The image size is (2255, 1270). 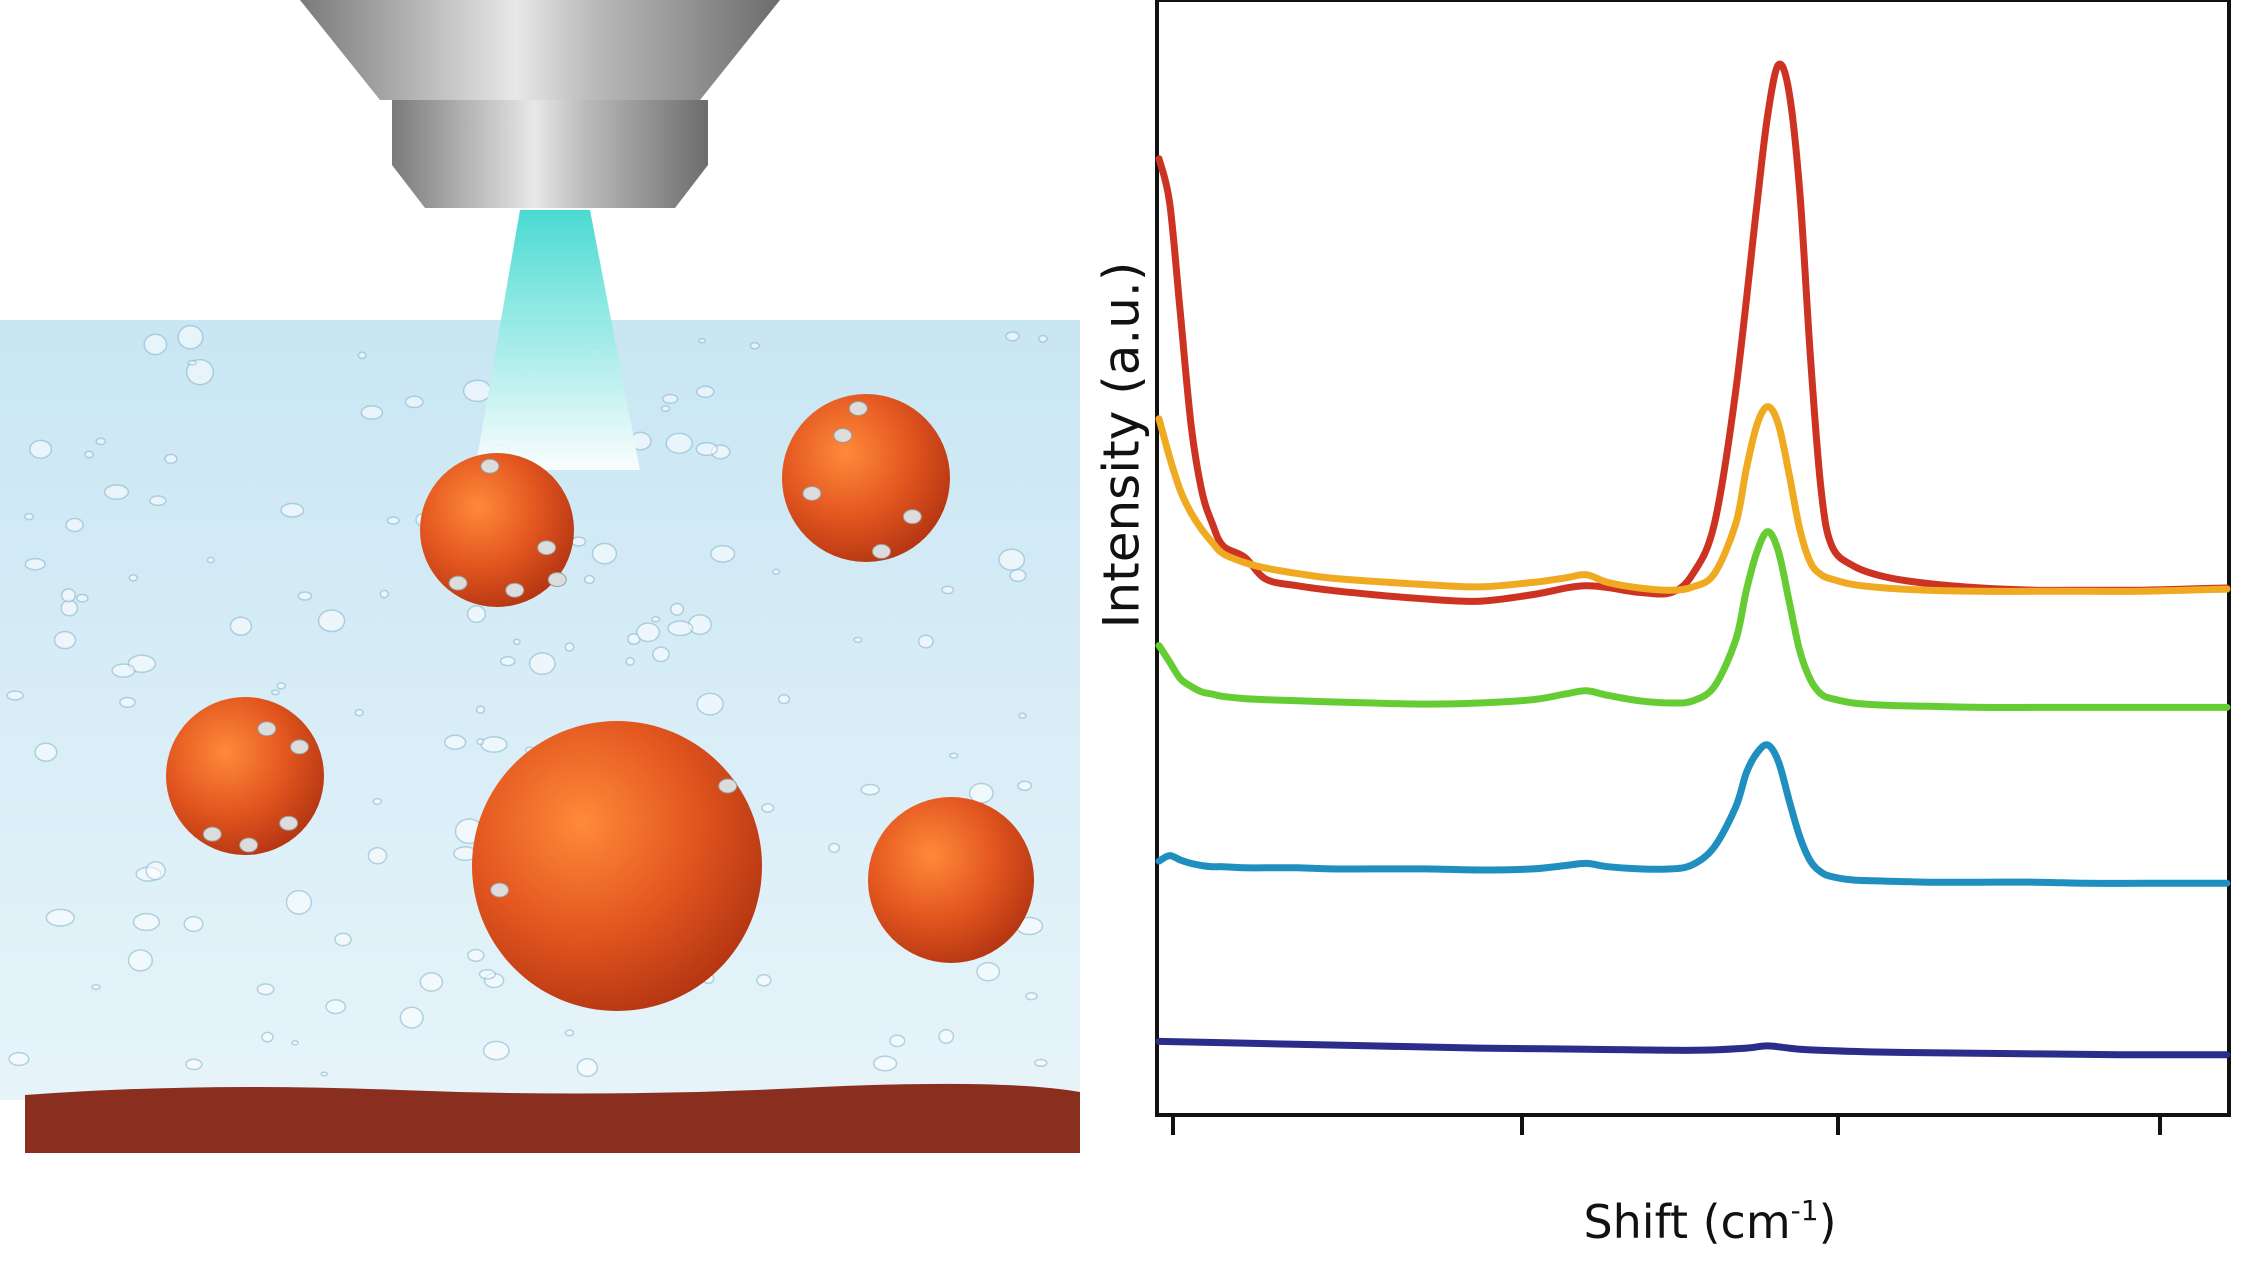 What do you see at coordinates (1666, 1125) in the screenshot?
I see `x-axis-ticks` at bounding box center [1666, 1125].